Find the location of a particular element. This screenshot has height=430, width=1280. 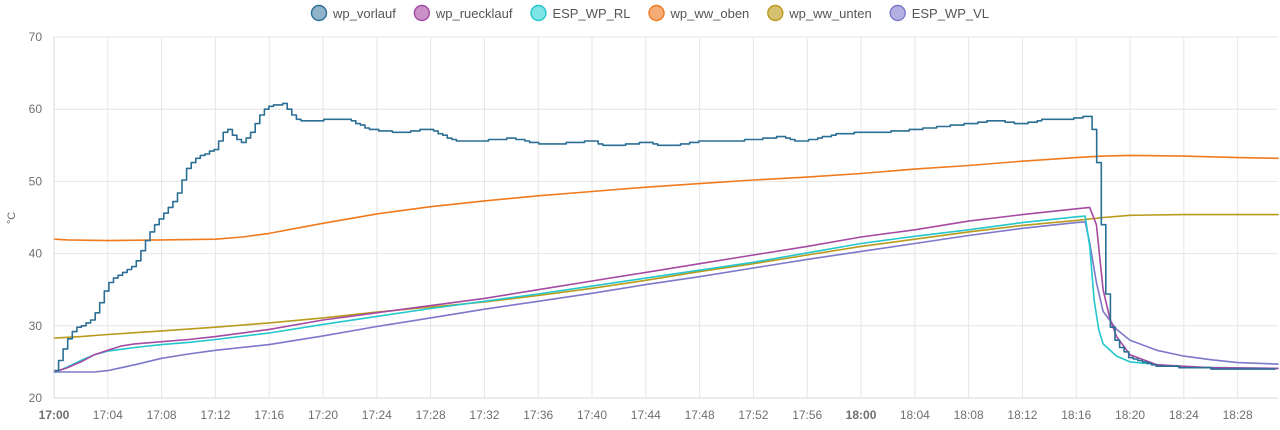

x-tick-label: 18:28 is located at coordinates (1238, 415).